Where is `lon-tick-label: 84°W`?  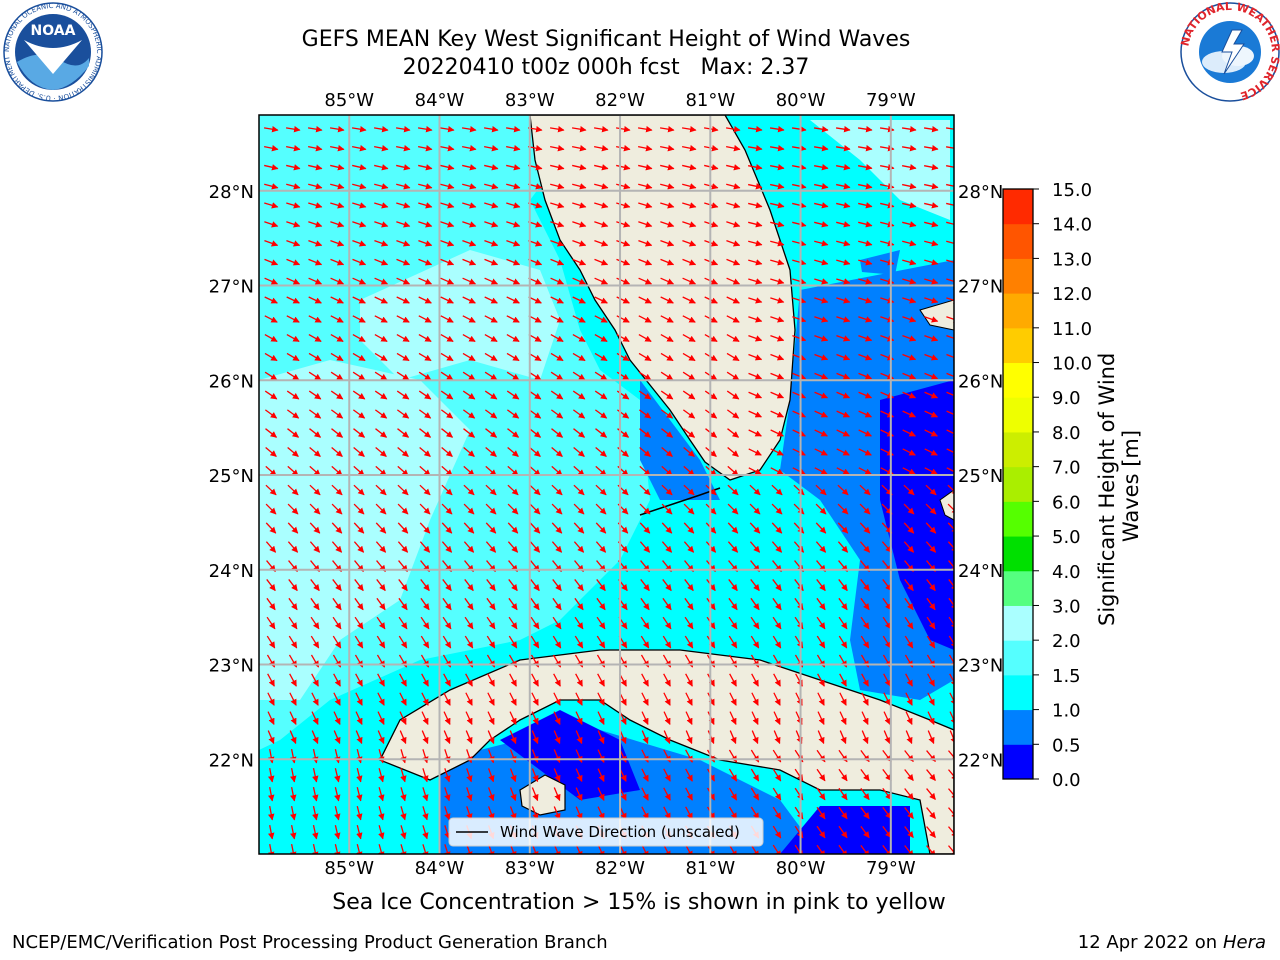 lon-tick-label: 84°W is located at coordinates (440, 868).